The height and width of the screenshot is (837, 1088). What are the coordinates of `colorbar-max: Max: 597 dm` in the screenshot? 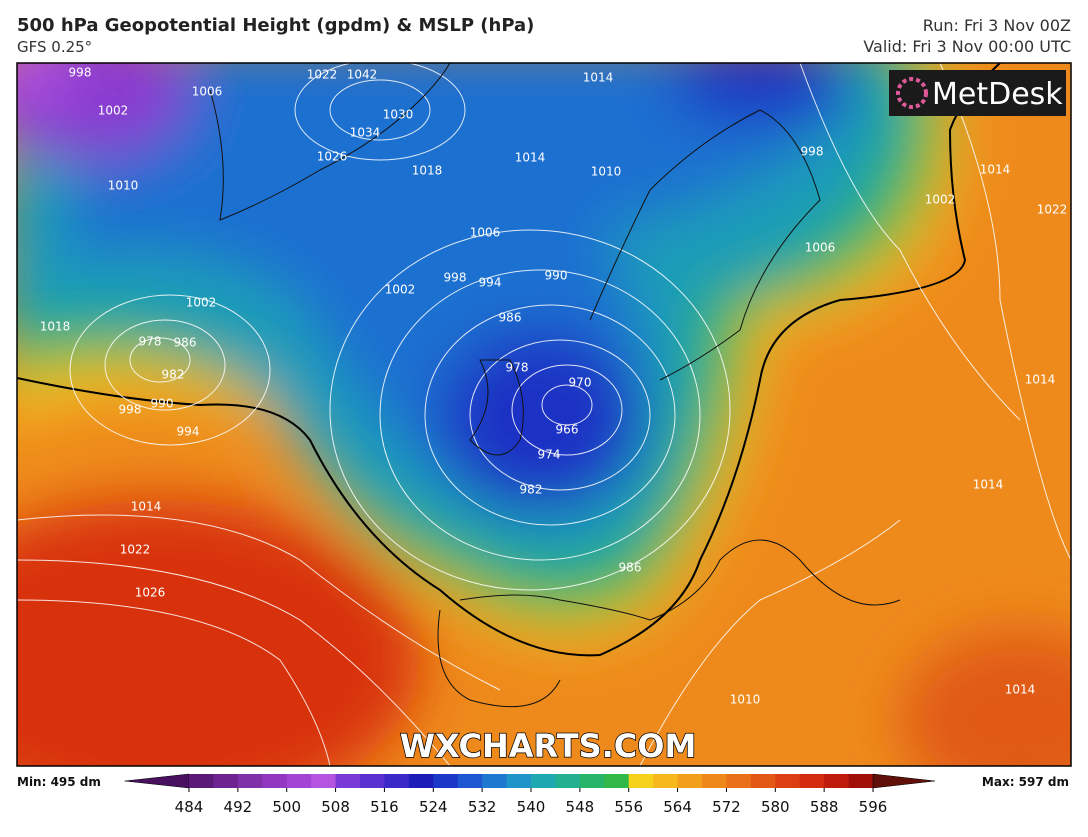 It's located at (1025, 782).